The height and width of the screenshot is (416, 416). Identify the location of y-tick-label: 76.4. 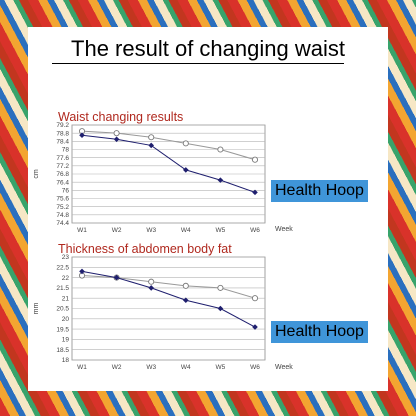
(62, 182).